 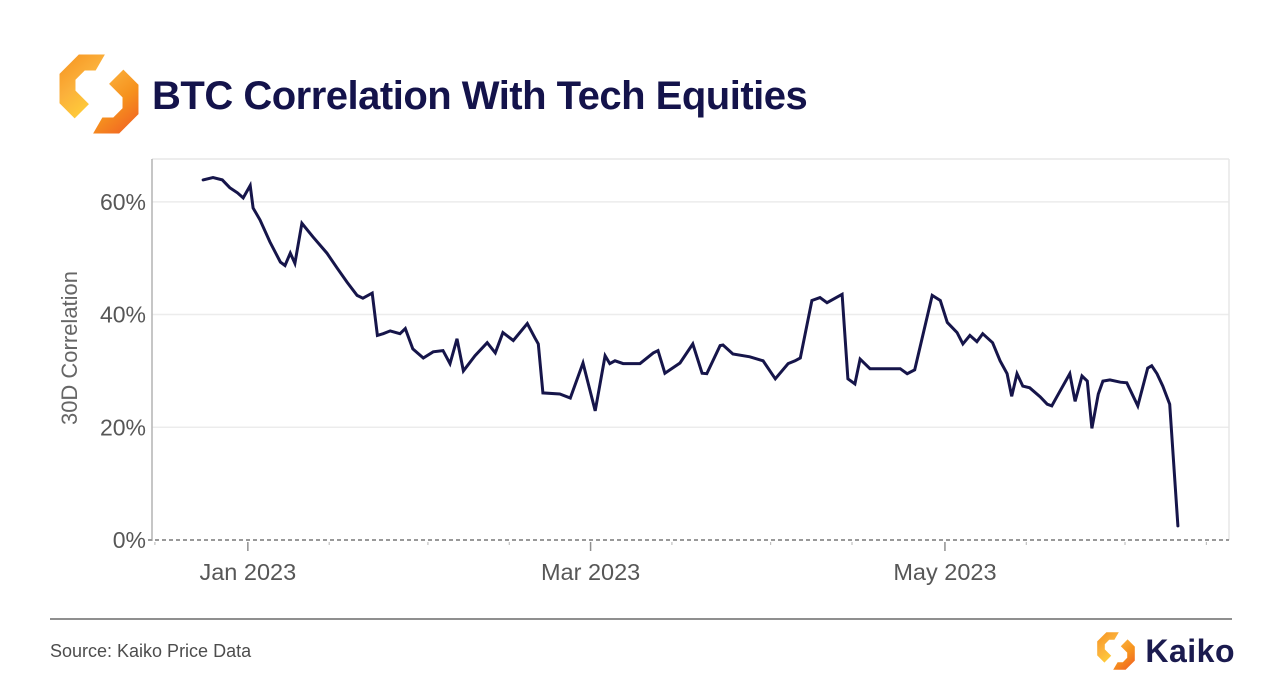 I want to click on y-axis-title: 30D Correlation, so click(x=69, y=348).